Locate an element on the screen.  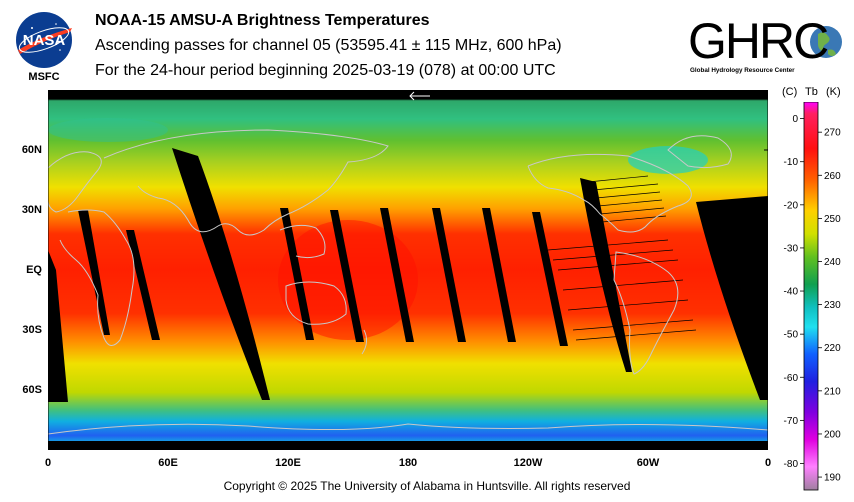
colorbar-kelvin-label: 200 is located at coordinates (832, 434).